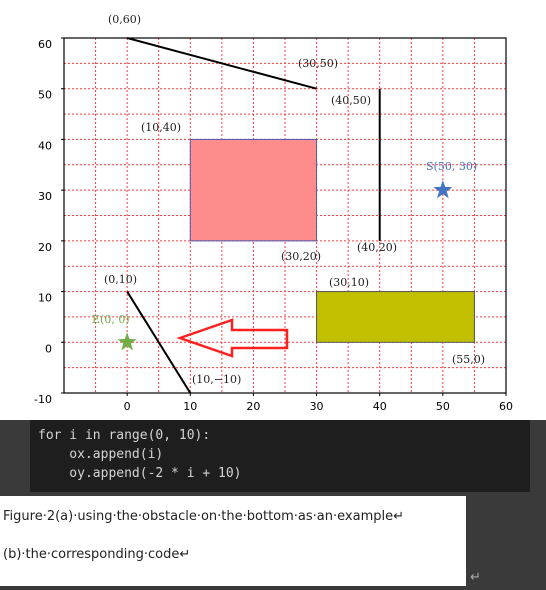 This screenshot has height=590, width=546. What do you see at coordinates (45, 196) in the screenshot?
I see `y-tick-label: 30` at bounding box center [45, 196].